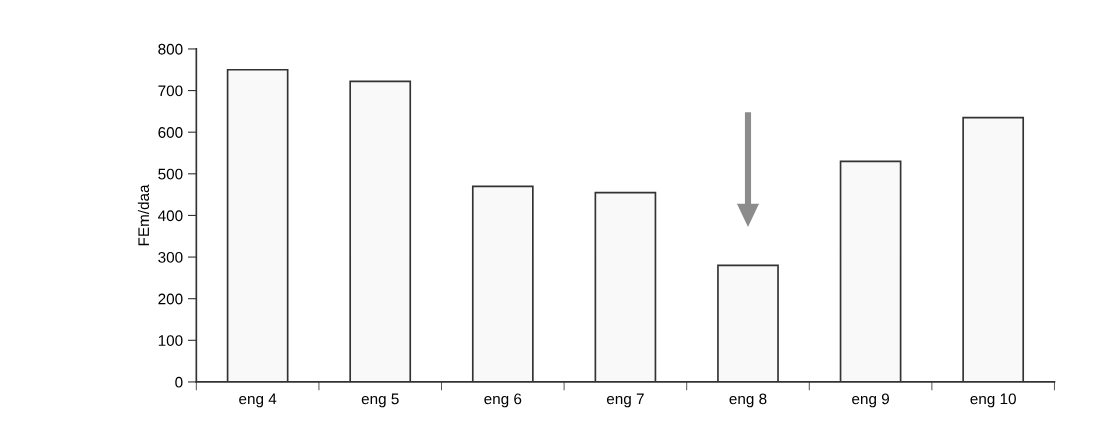 This screenshot has width=1103, height=437. Describe the element at coordinates (179, 382) in the screenshot. I see `y-tick-label: 0` at that location.